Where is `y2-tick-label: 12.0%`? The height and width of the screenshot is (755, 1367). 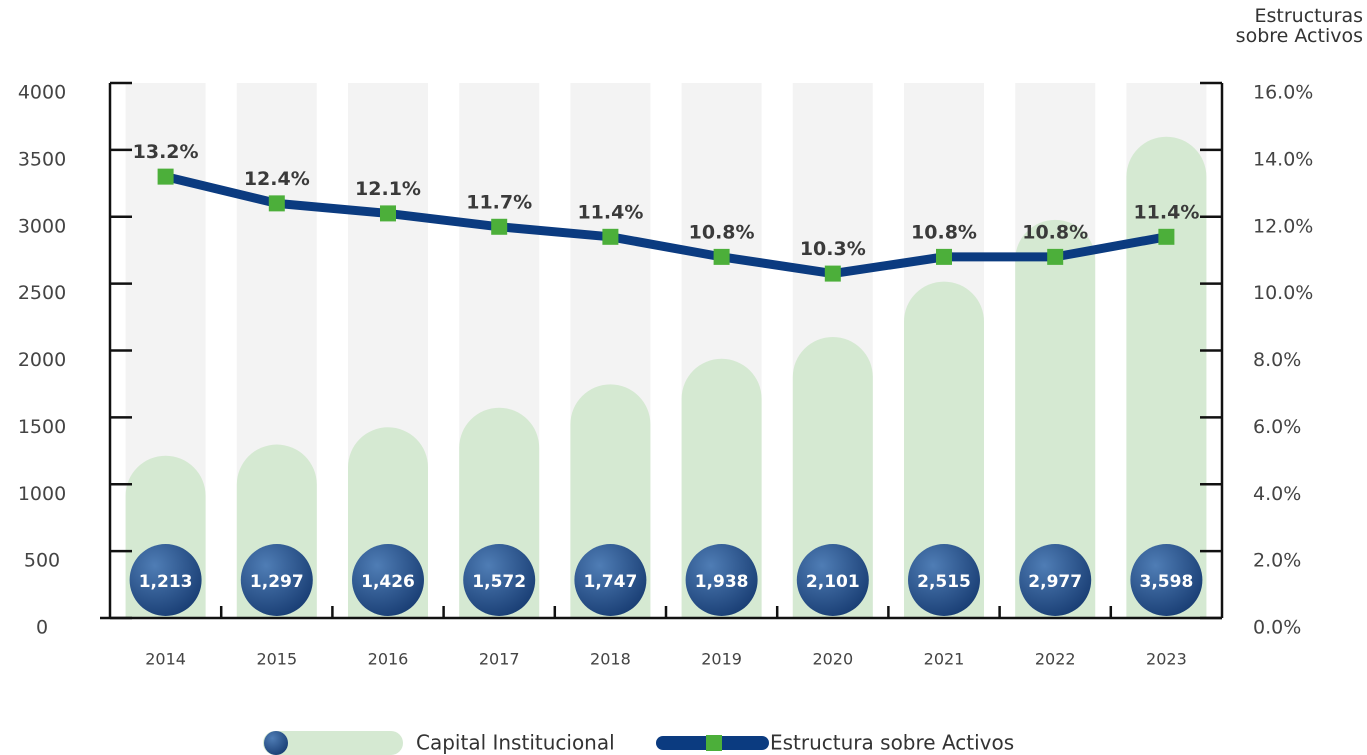 y2-tick-label: 12.0% is located at coordinates (1283, 226).